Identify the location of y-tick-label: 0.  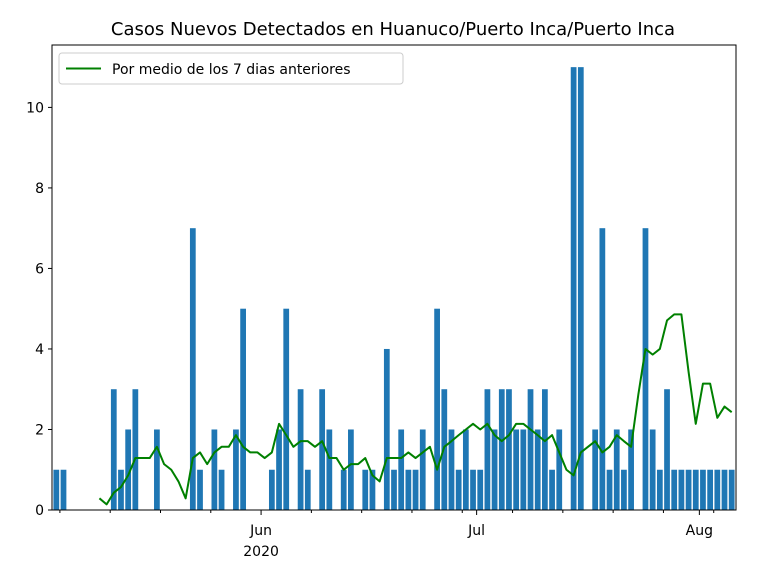
(39, 511).